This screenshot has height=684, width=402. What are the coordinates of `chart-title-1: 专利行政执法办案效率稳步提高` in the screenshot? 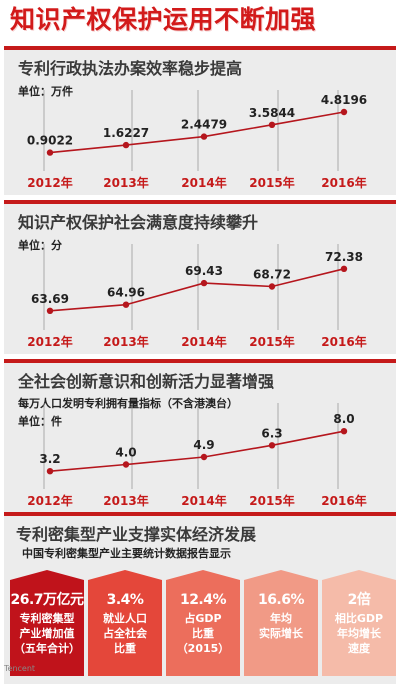 It's located at (130, 68).